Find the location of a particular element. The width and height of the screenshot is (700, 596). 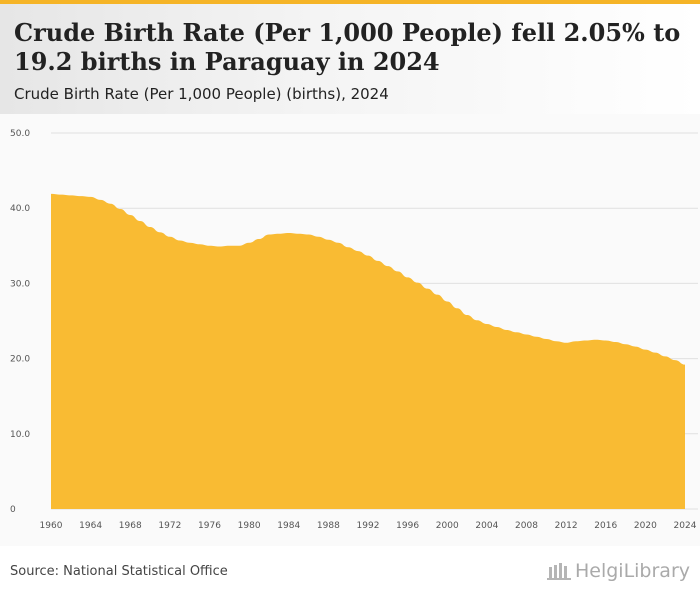

source-note: Source: National Statistical Office is located at coordinates (119, 571).